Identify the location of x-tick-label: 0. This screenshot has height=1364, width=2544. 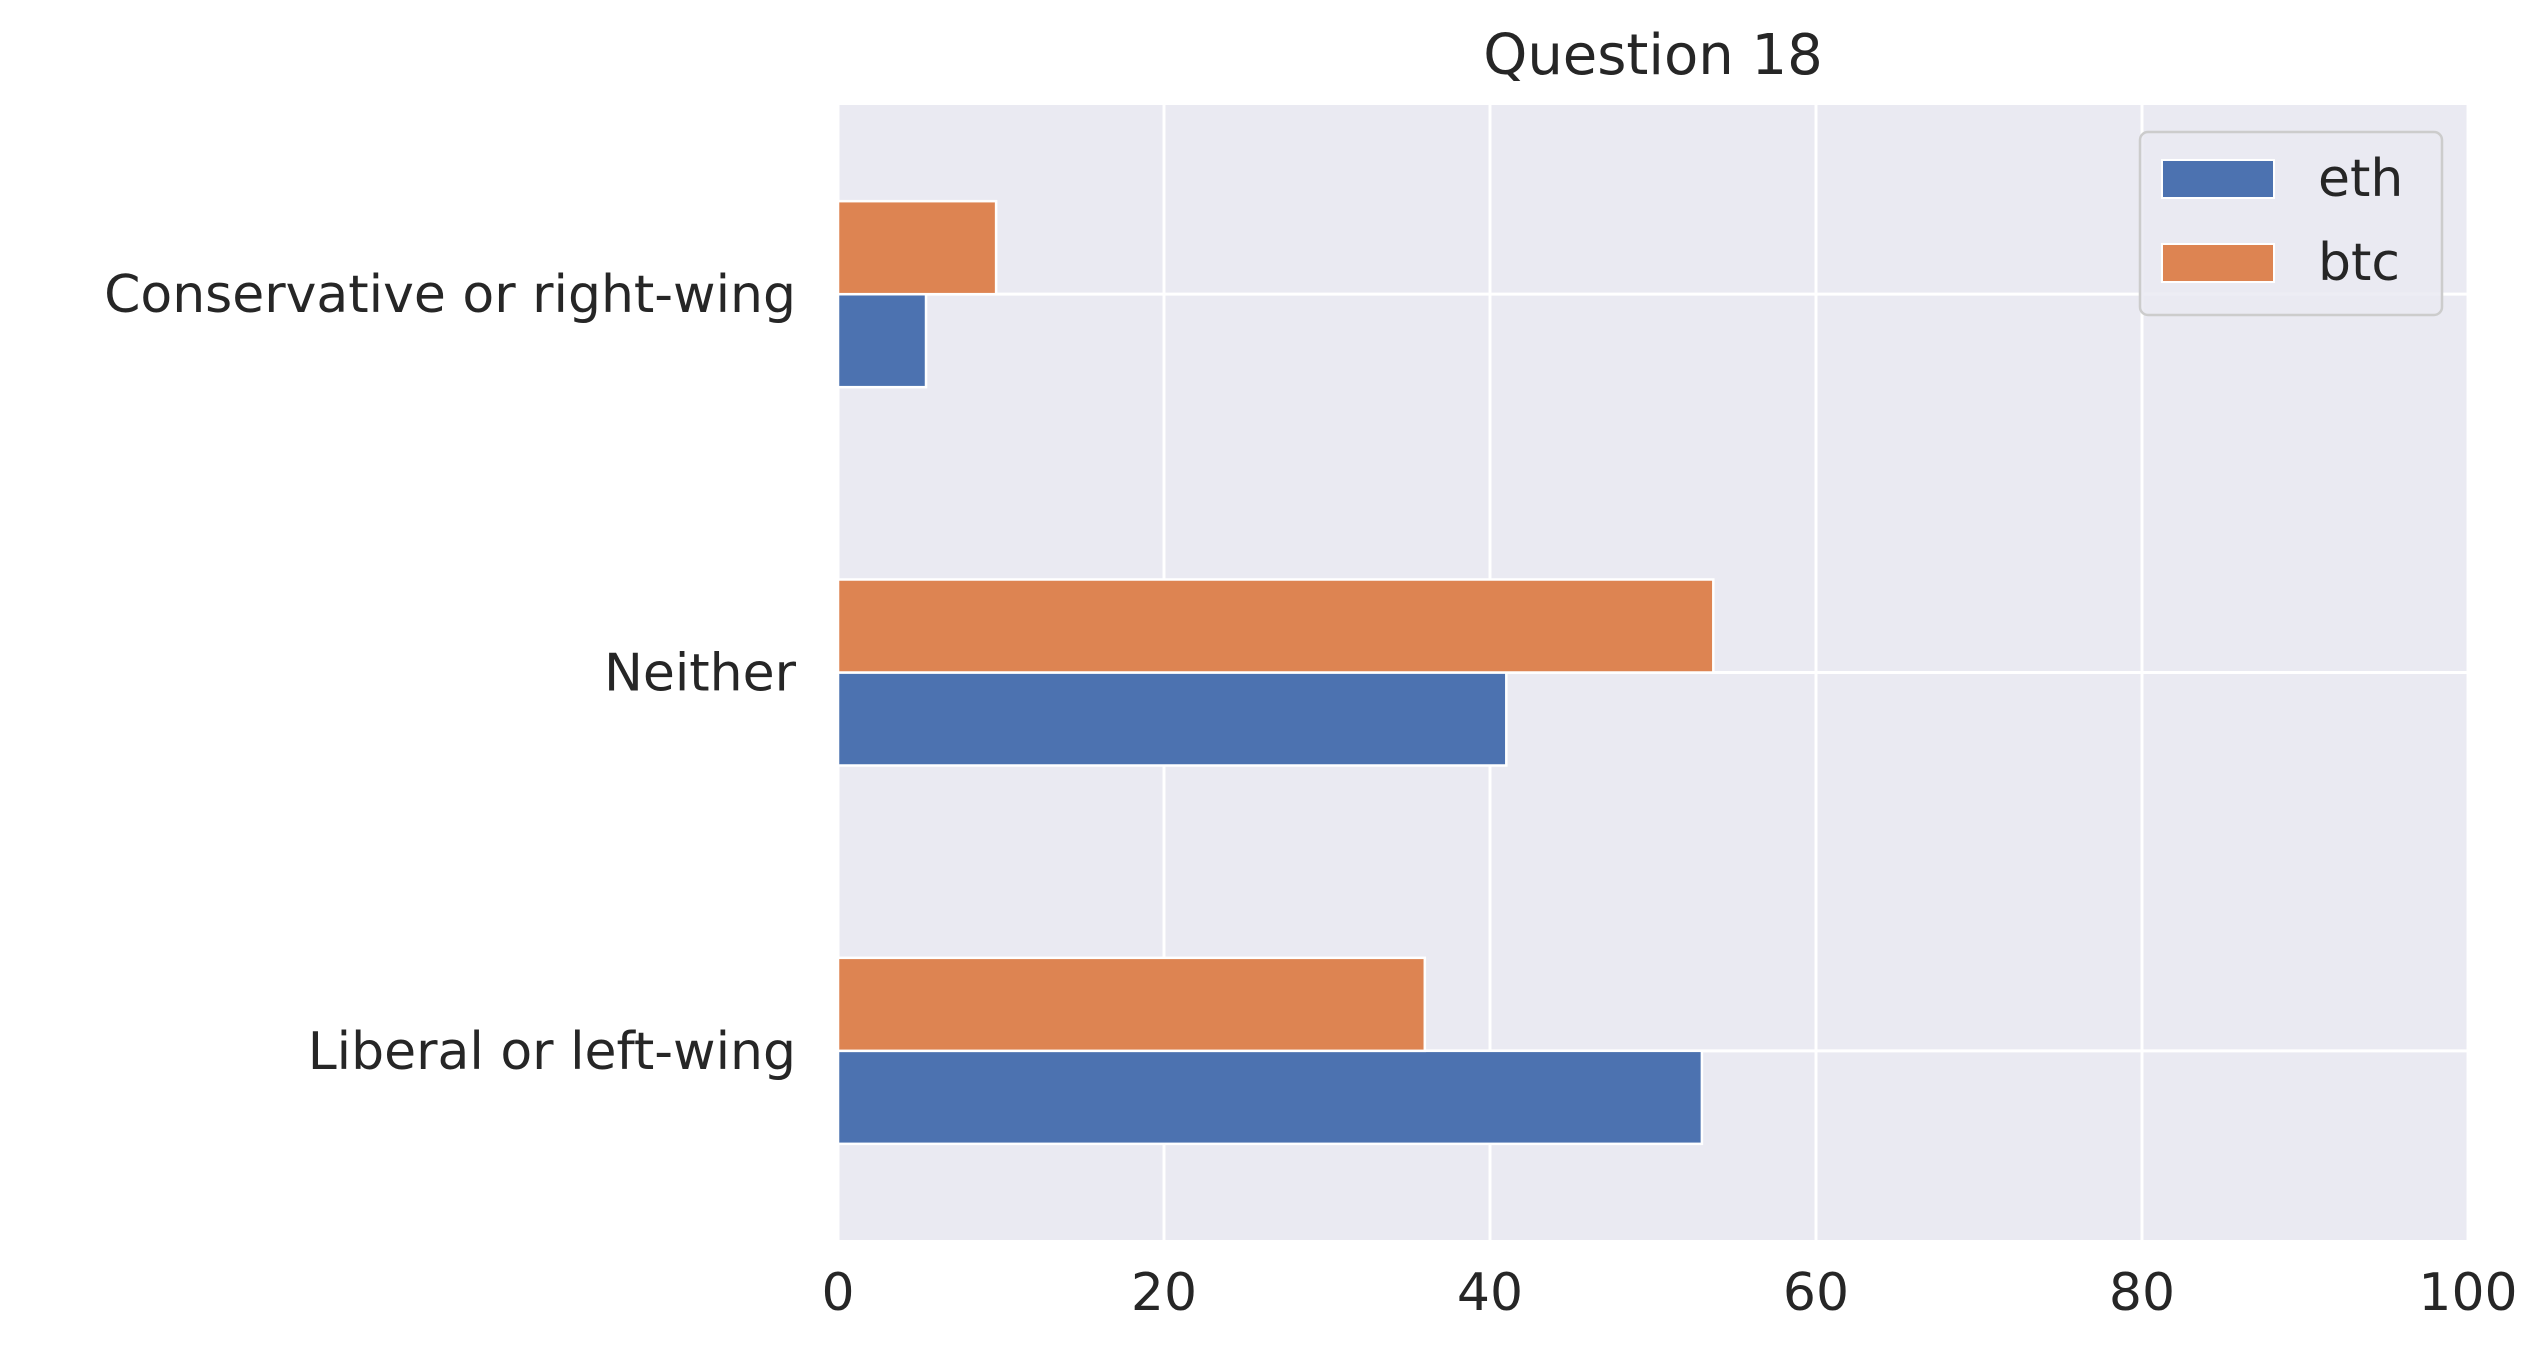
(837, 1293).